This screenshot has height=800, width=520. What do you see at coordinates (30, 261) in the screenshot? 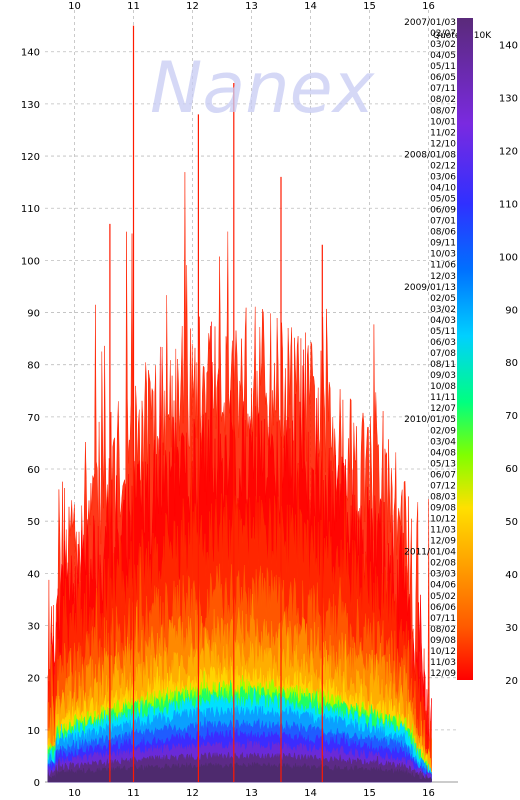
I see `y-tick-label: 100` at bounding box center [30, 261].